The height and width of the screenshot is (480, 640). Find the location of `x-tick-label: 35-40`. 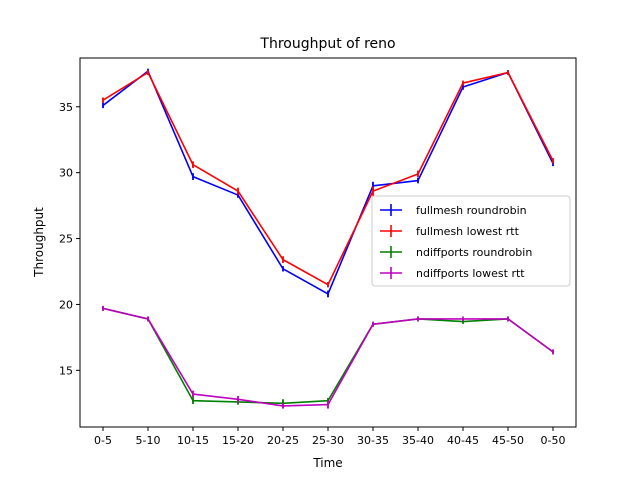

x-tick-label: 35-40 is located at coordinates (418, 440).